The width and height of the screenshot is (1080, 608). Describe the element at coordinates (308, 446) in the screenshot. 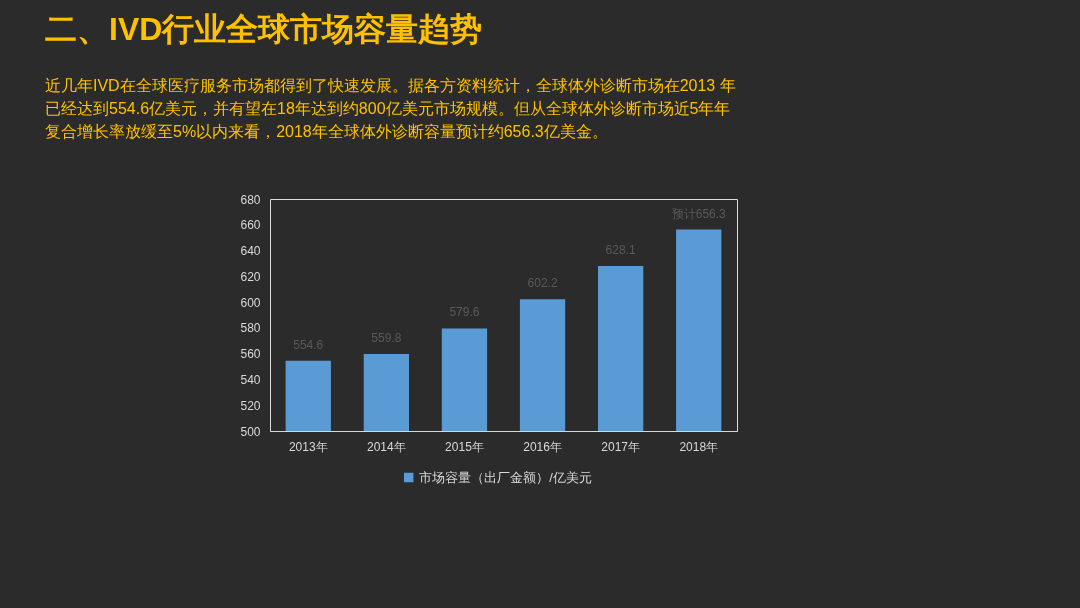

I see `x-tick-label: 2013年` at that location.